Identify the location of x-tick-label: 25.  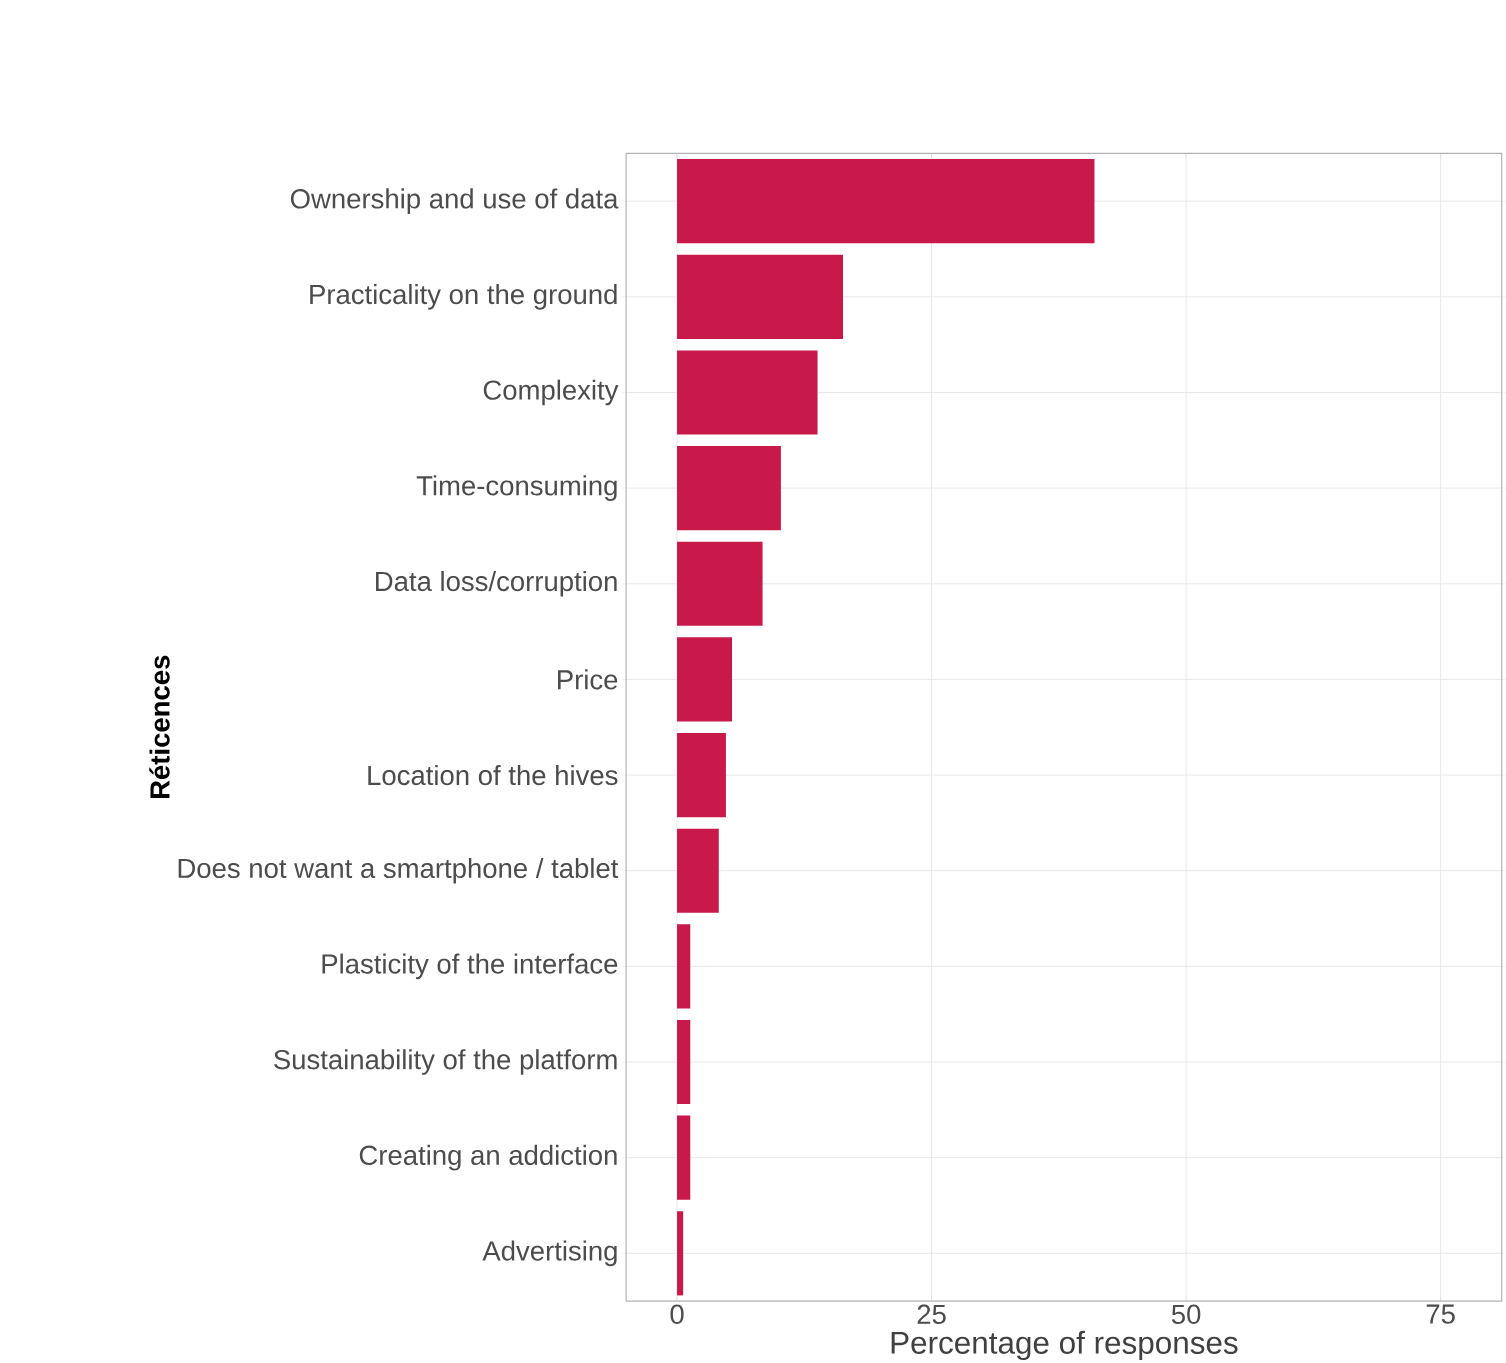
(931, 1314).